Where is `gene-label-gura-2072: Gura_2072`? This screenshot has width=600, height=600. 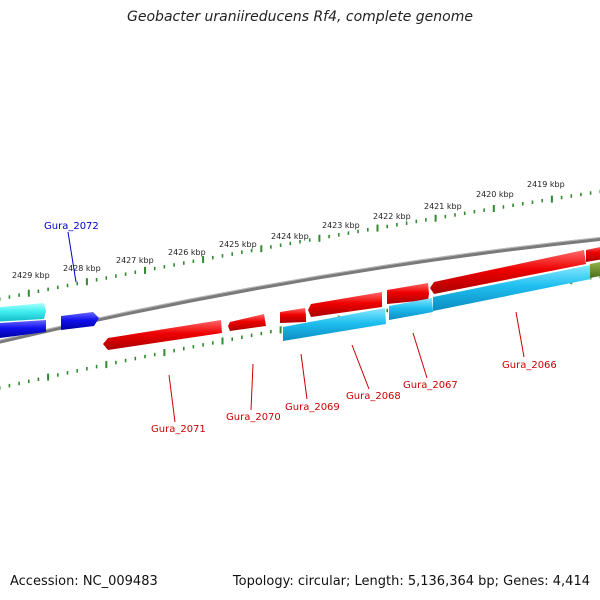 gene-label-gura-2072: Gura_2072 is located at coordinates (71, 226).